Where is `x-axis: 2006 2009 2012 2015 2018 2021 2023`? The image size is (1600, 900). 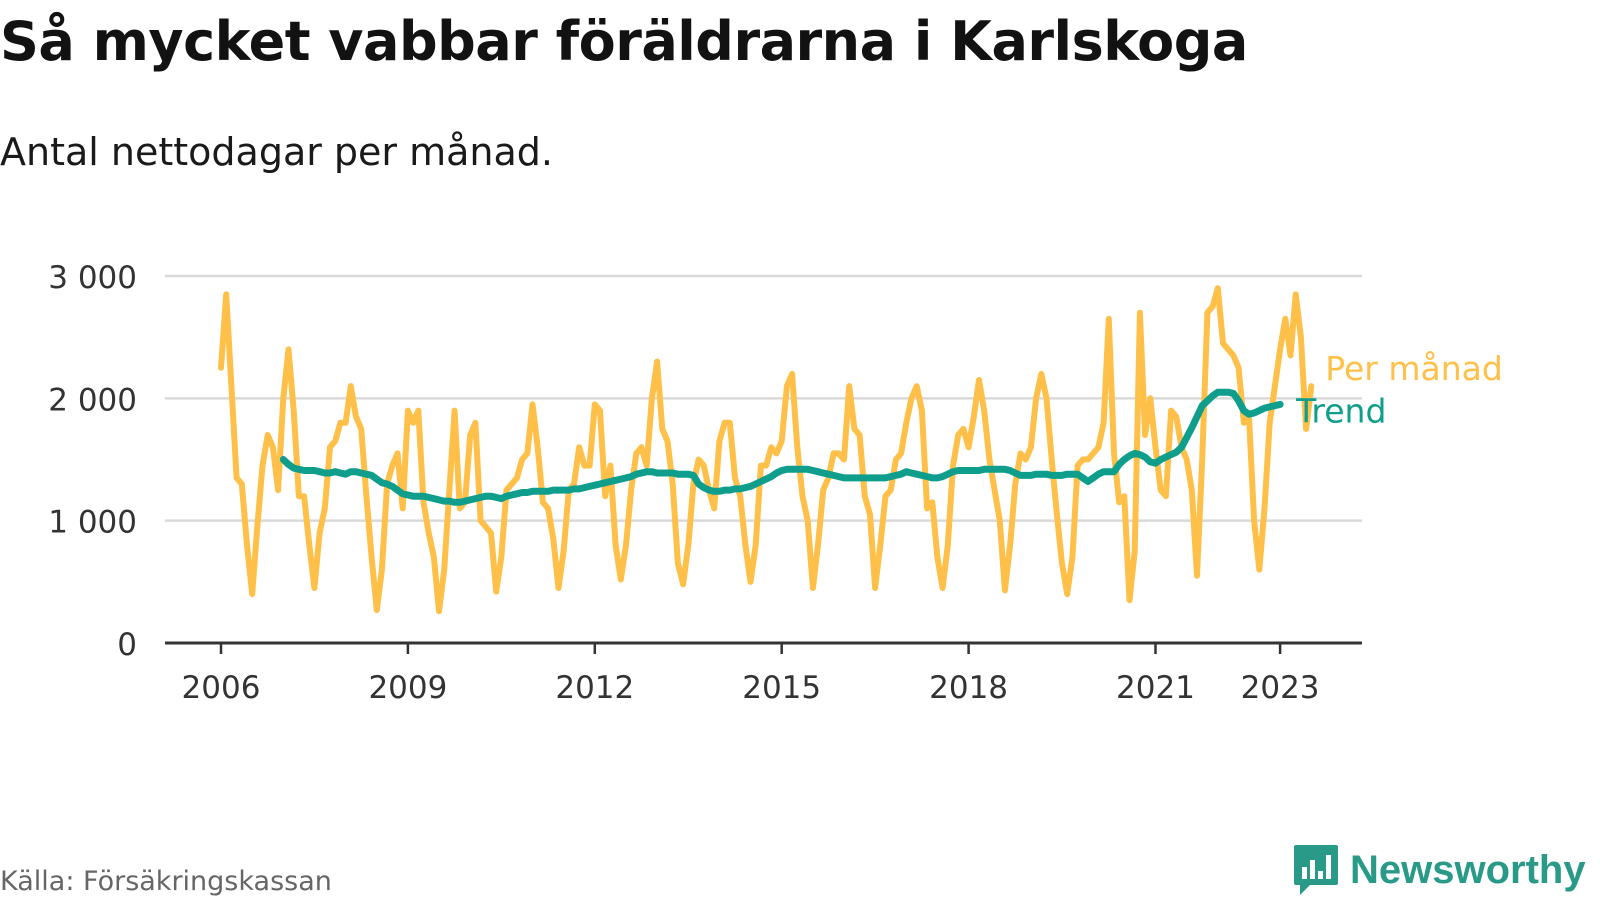
x-axis: 2006 2009 2012 2015 2018 2021 2023 is located at coordinates (763, 673).